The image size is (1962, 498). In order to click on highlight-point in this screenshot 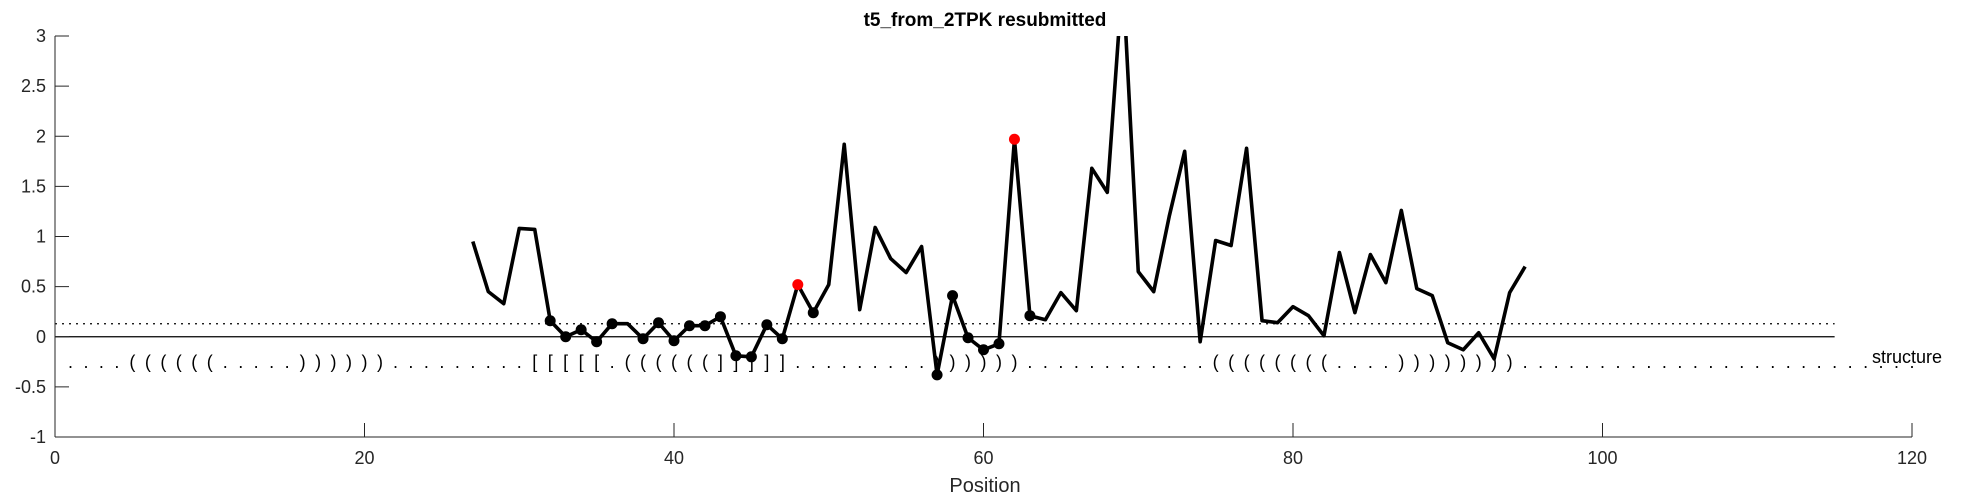, I will do `click(1014, 139)`.